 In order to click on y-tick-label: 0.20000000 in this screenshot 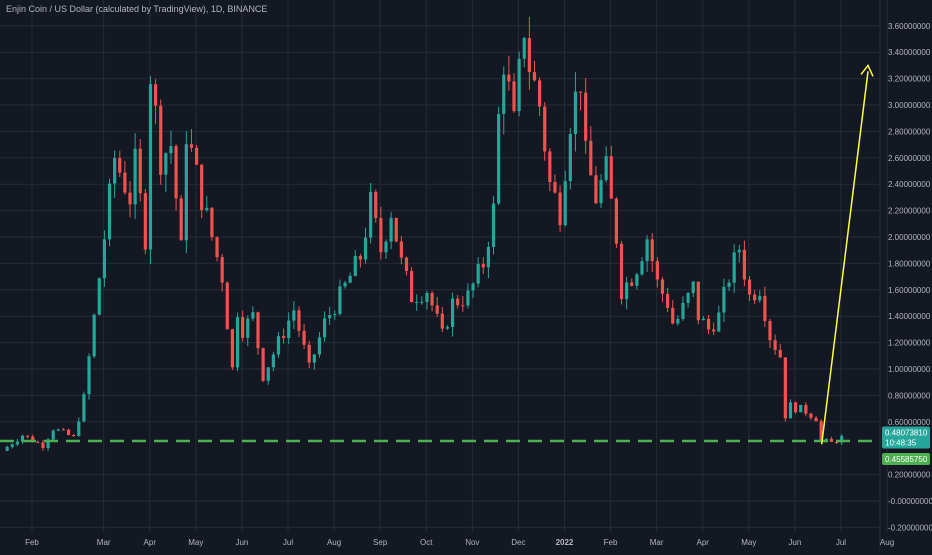, I will do `click(909, 475)`.